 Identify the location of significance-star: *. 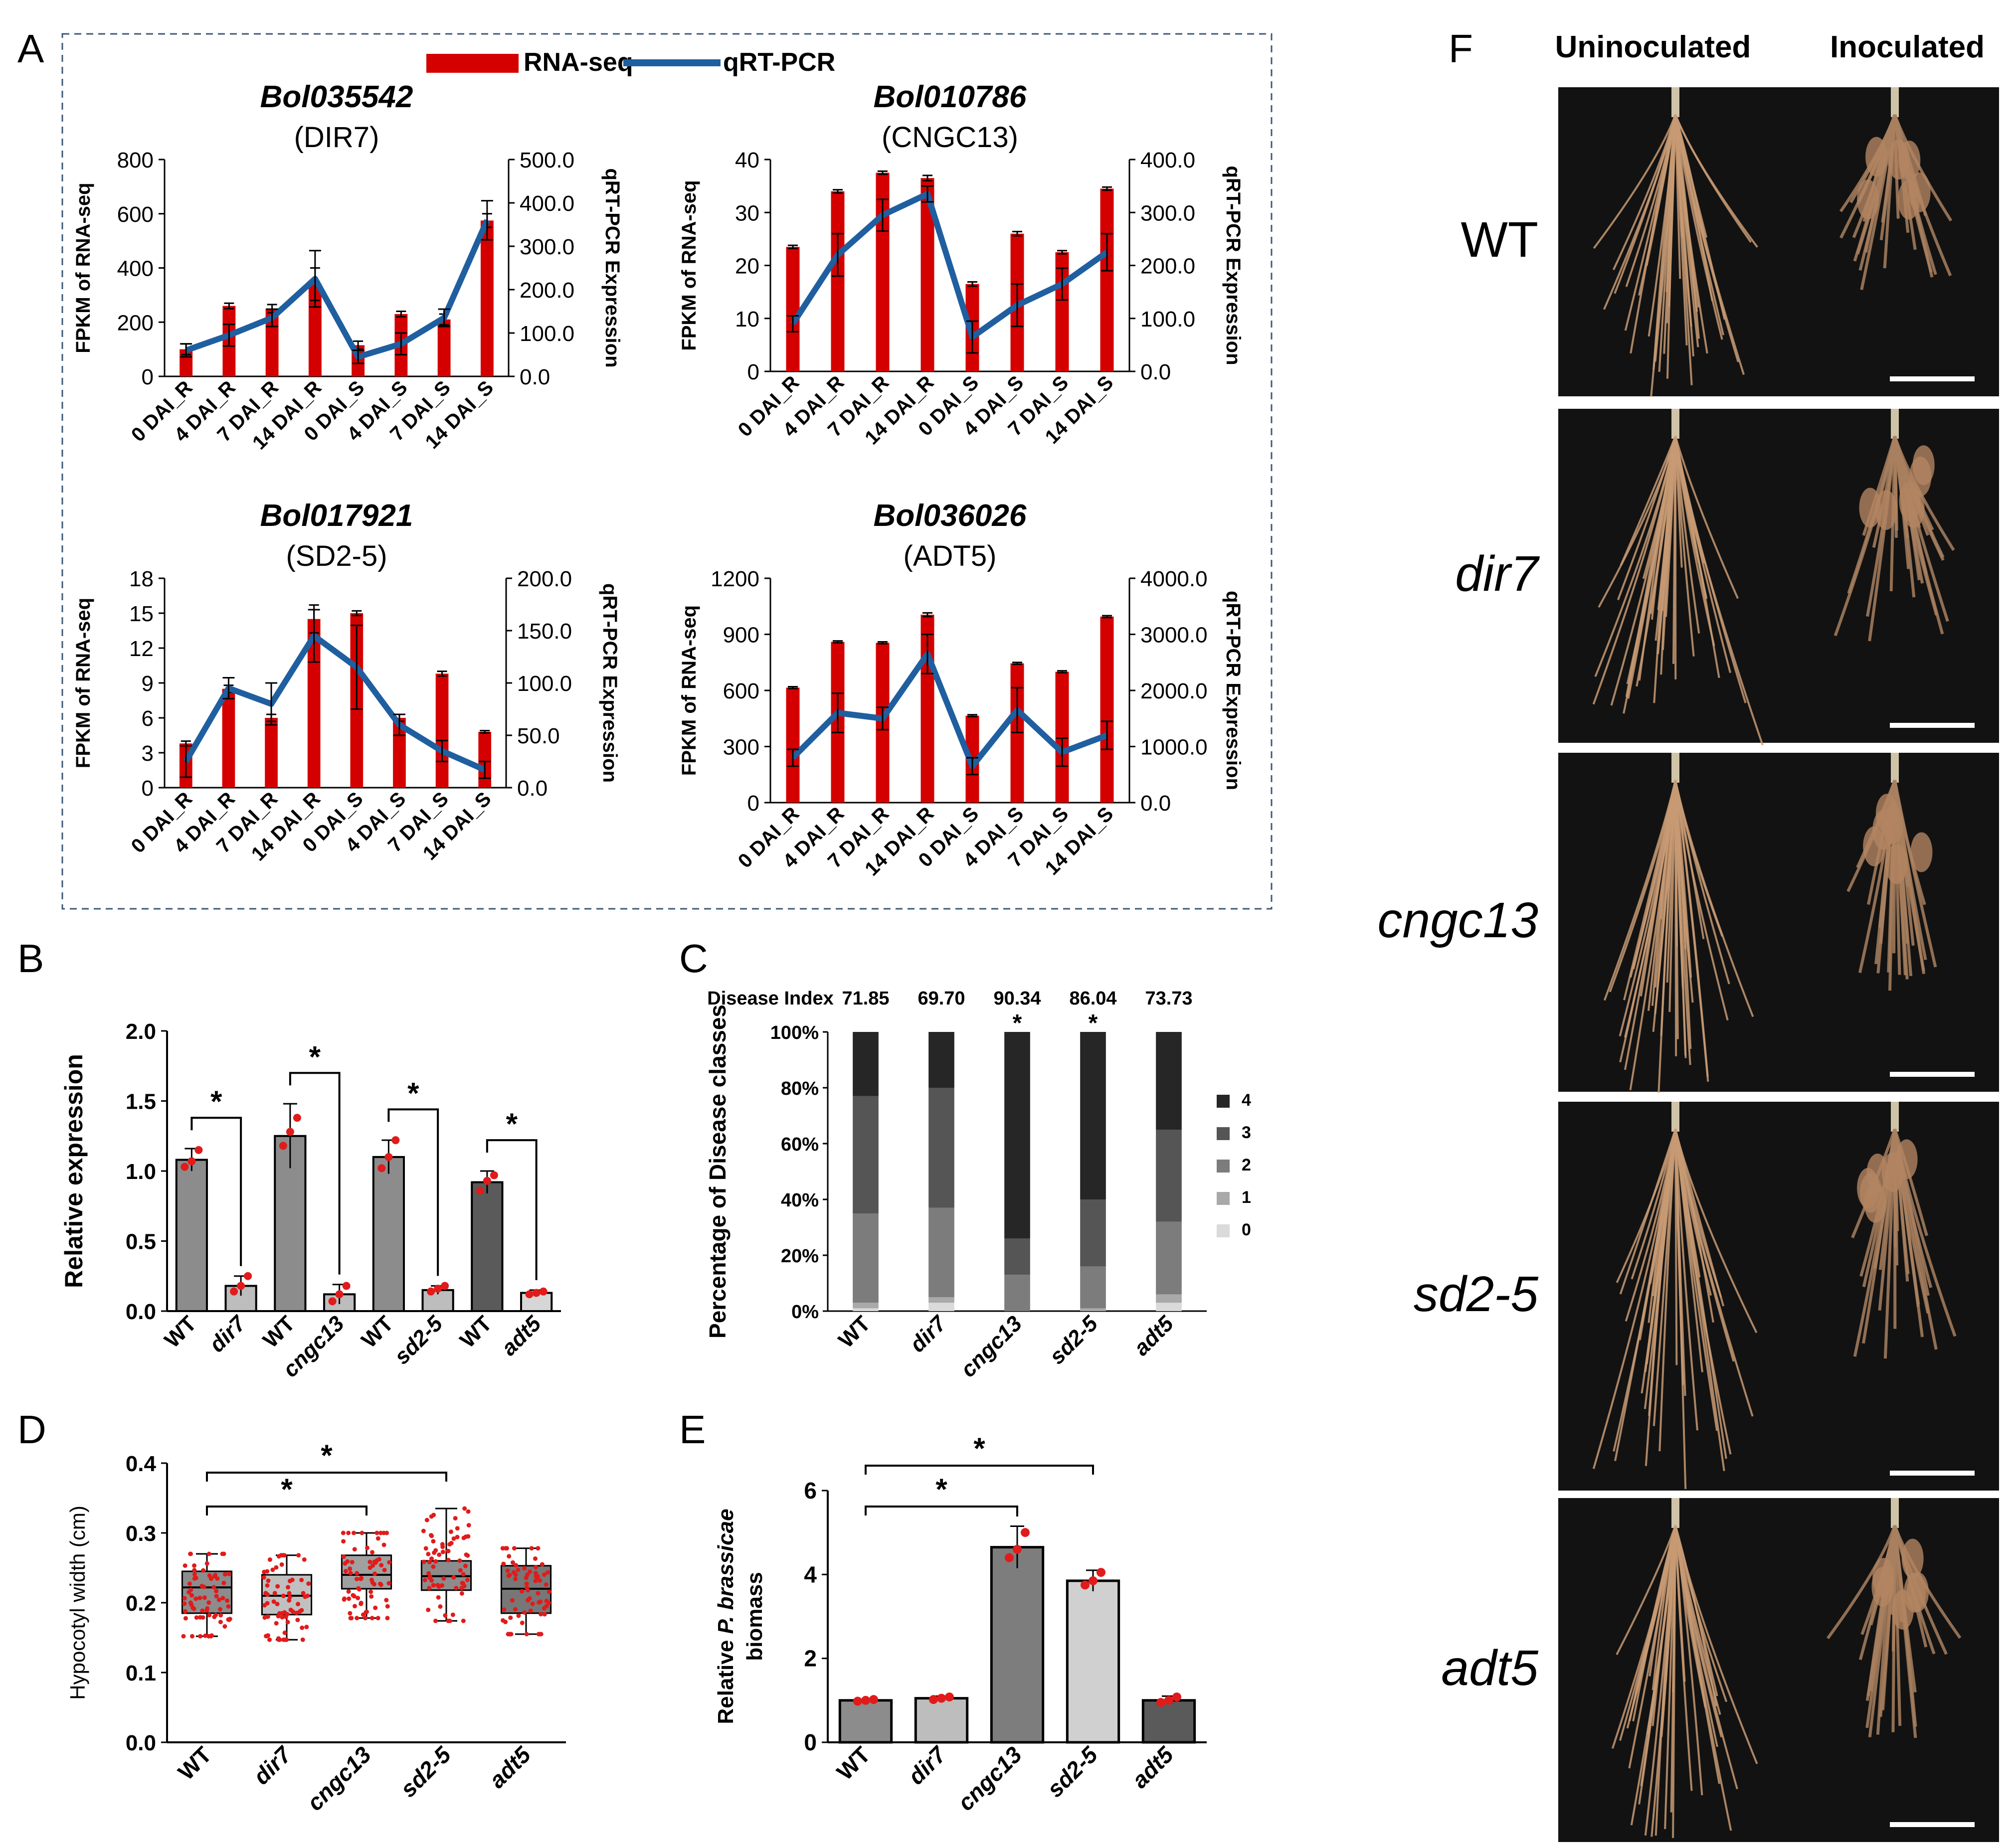
(1017, 1023).